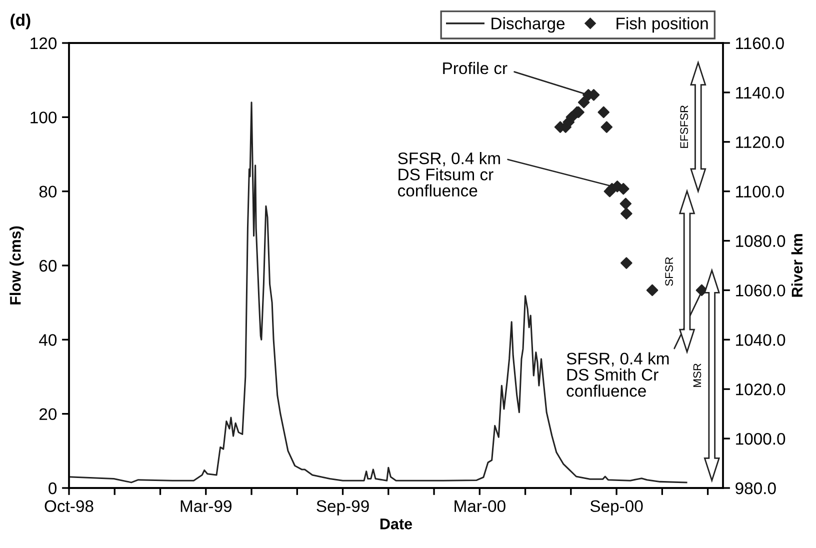 This screenshot has height=548, width=816. Describe the element at coordinates (48, 340) in the screenshot. I see `y-tick-label: 40` at that location.